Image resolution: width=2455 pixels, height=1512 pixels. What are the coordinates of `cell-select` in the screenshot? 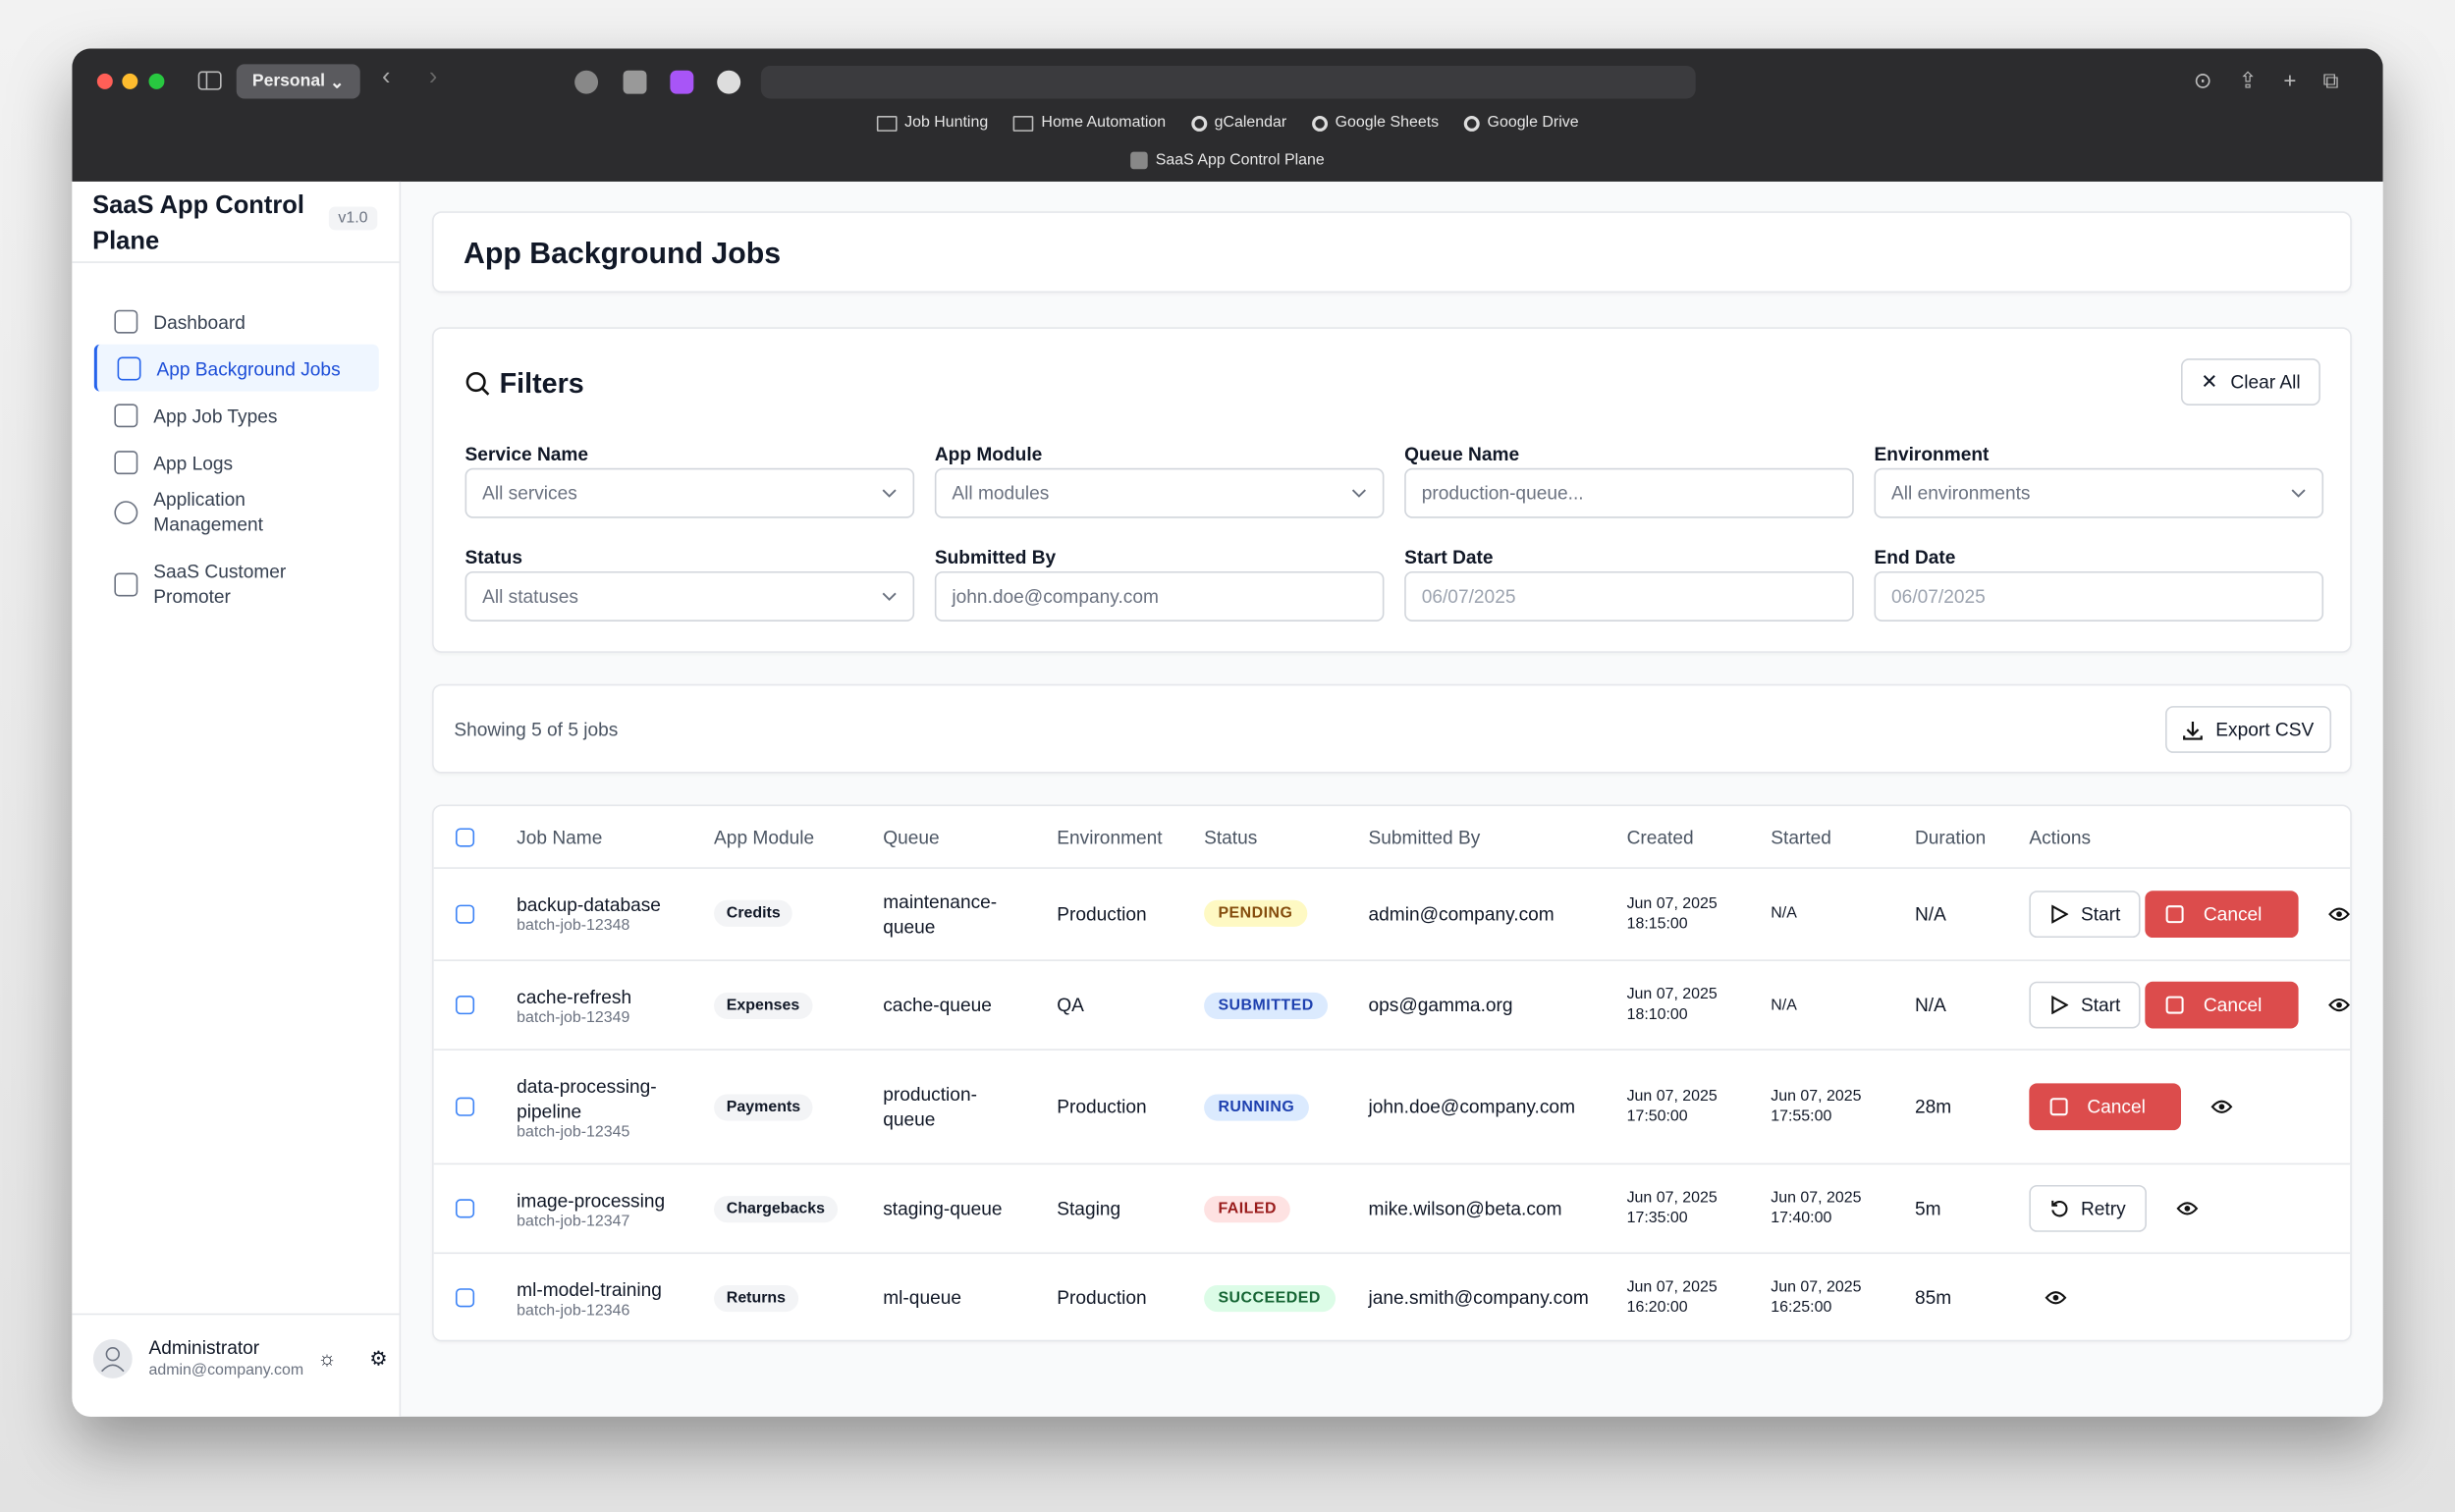 It's located at (465, 913).